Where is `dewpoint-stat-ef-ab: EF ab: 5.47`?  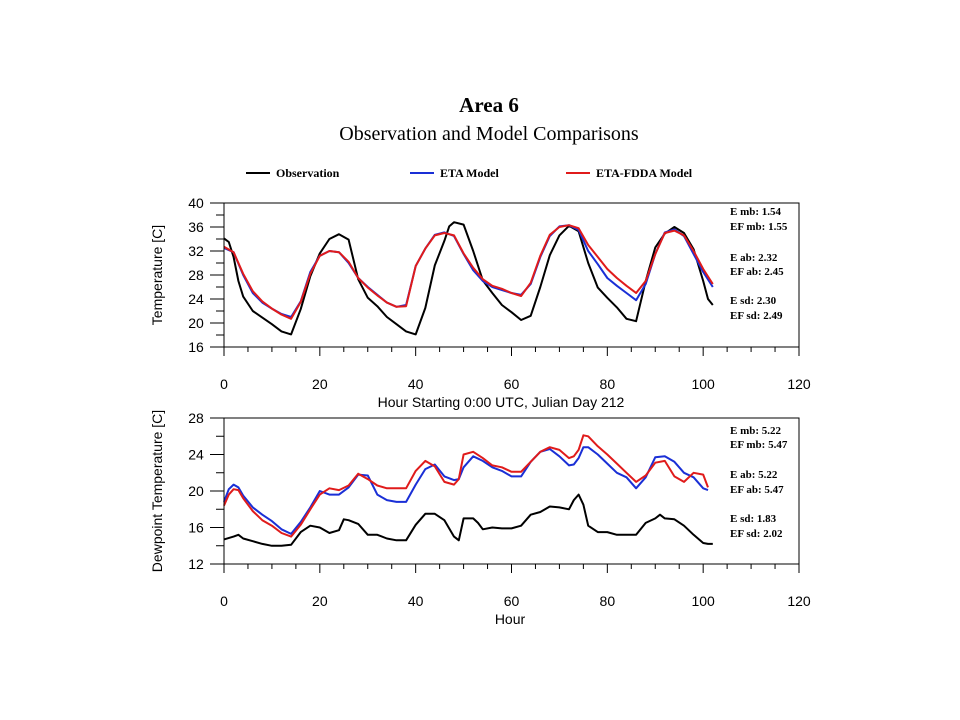
dewpoint-stat-ef-ab: EF ab: 5.47 is located at coordinates (757, 490).